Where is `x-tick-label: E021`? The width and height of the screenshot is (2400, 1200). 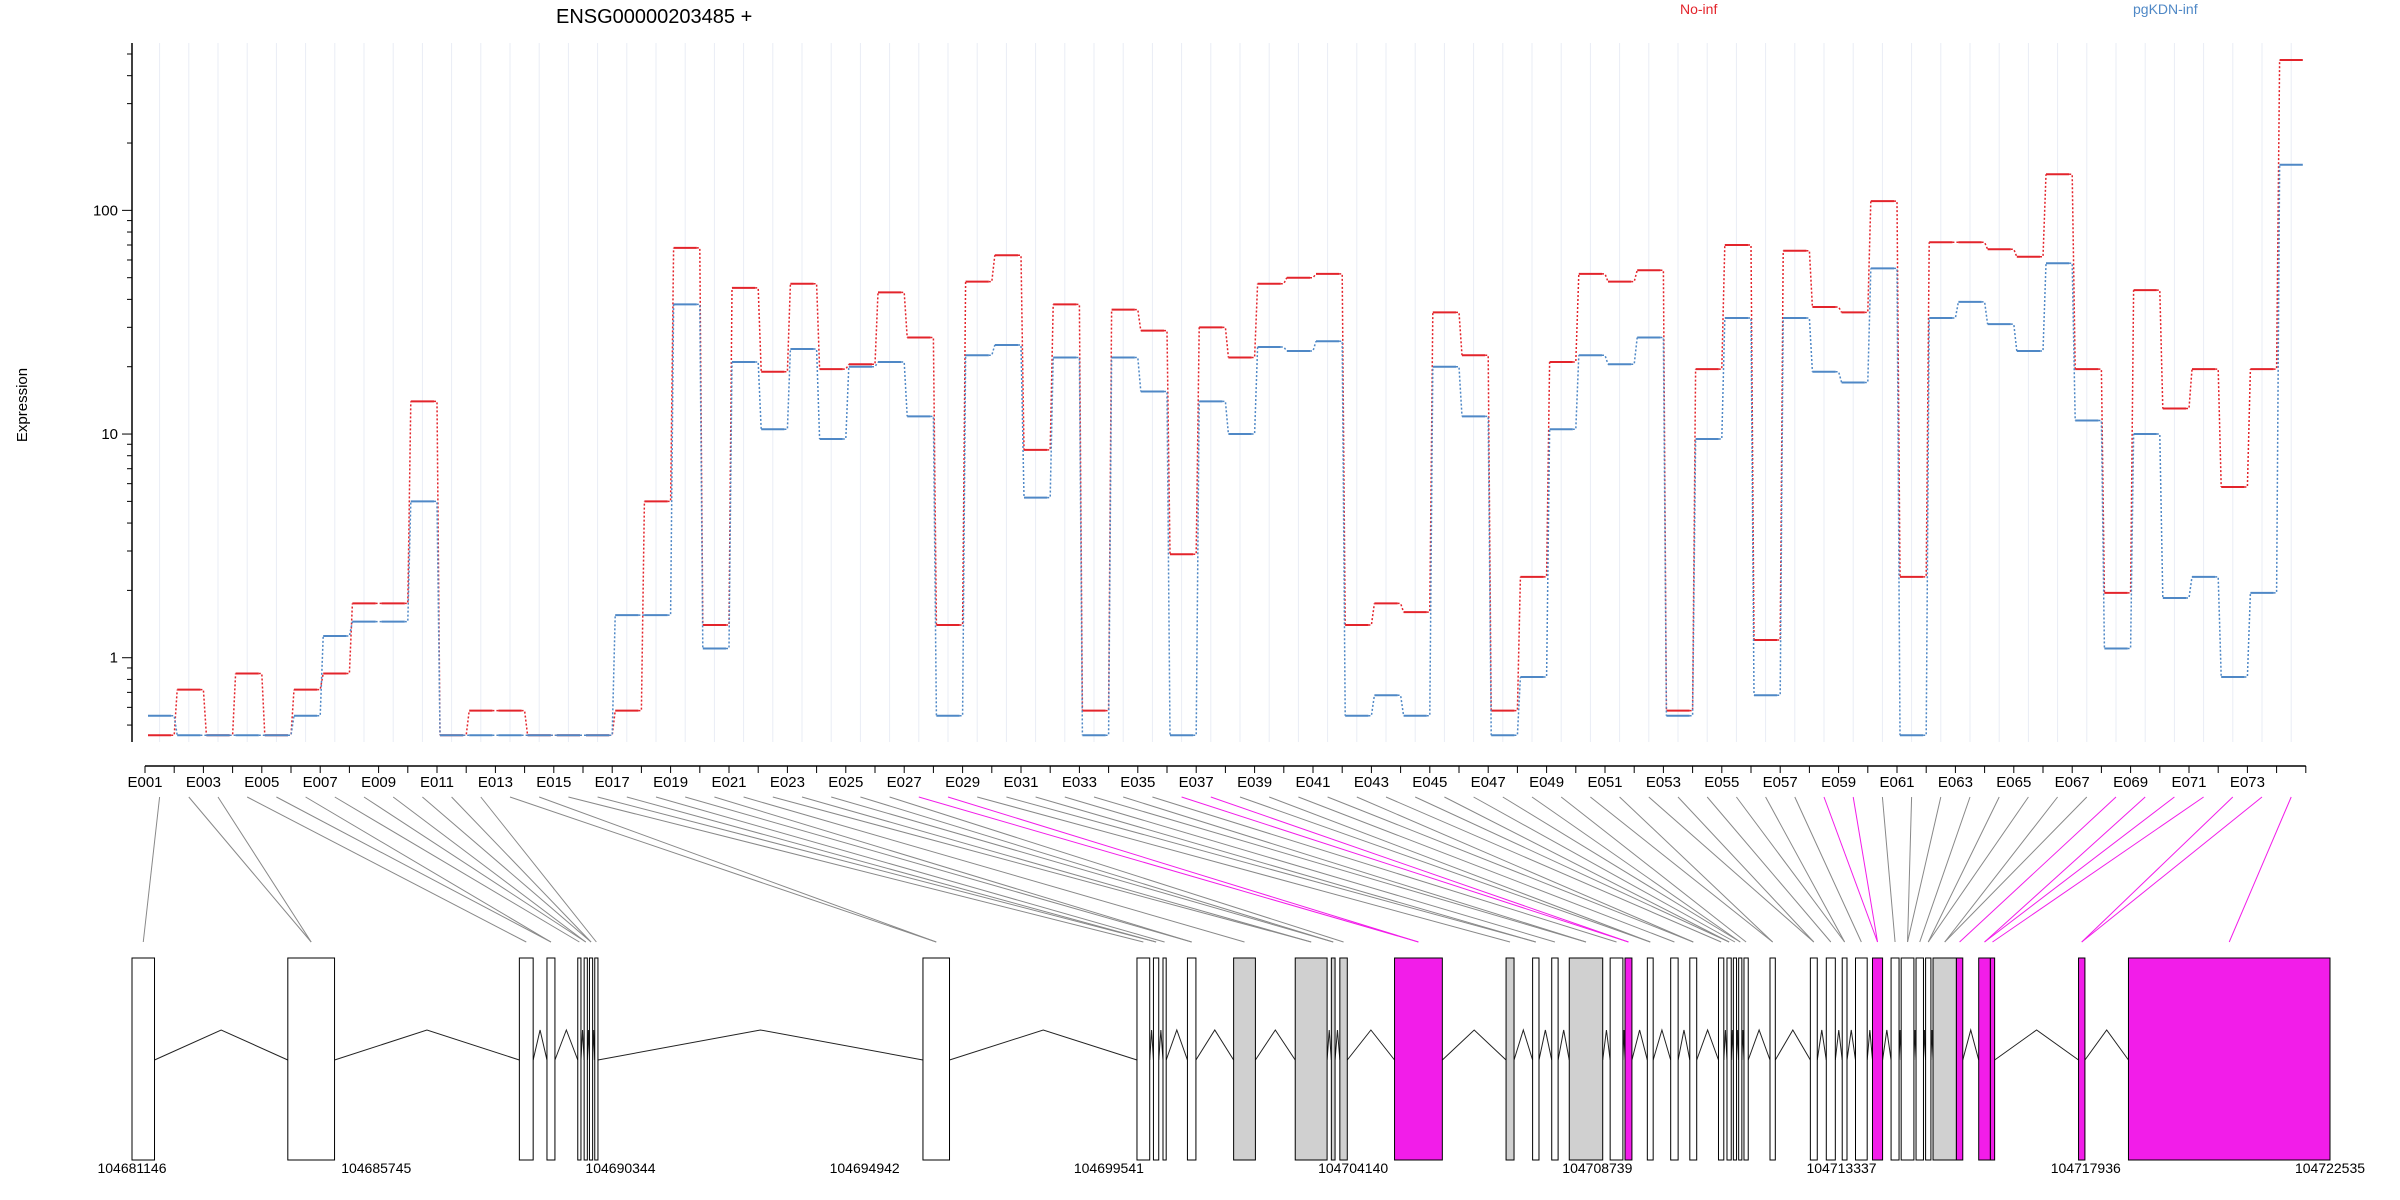 x-tick-label: E021 is located at coordinates (728, 782).